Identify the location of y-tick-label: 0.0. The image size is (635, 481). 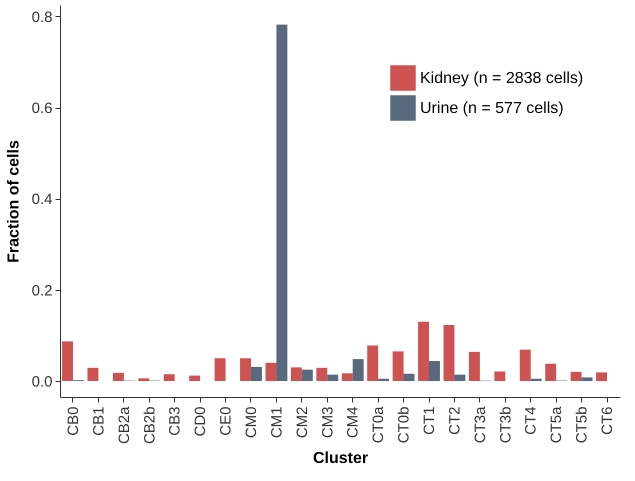
(42, 382).